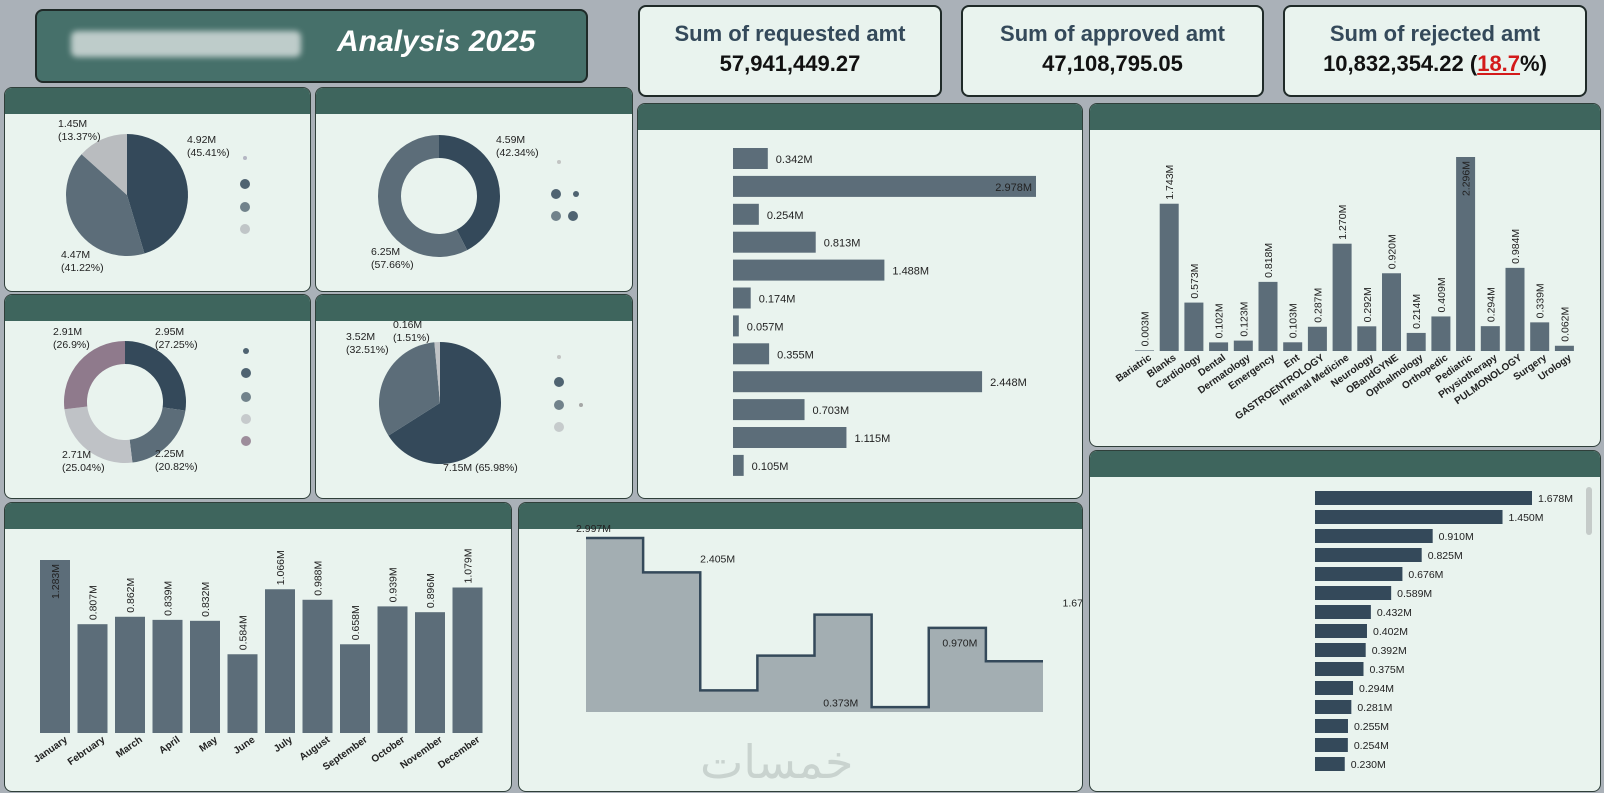 Image resolution: width=1604 pixels, height=793 pixels. I want to click on data-label: 0.214M, so click(1417, 311).